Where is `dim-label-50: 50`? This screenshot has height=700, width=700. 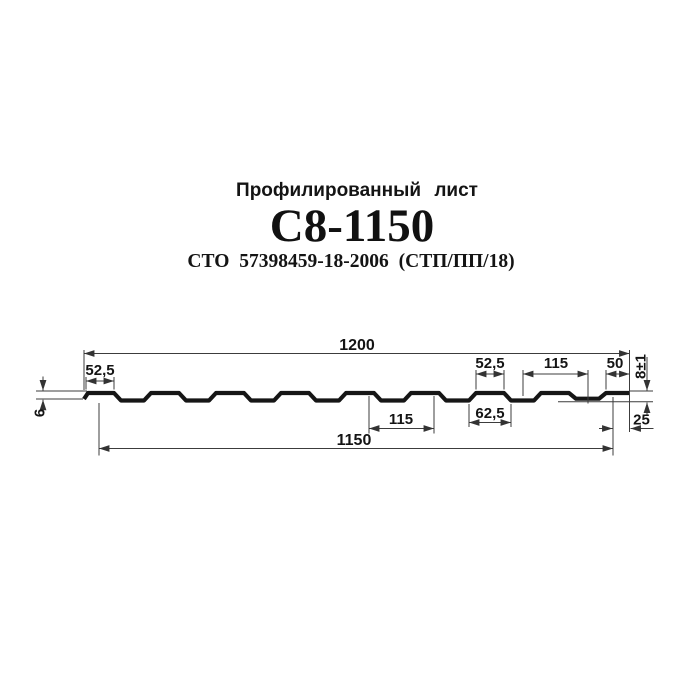 dim-label-50: 50 is located at coordinates (615, 363).